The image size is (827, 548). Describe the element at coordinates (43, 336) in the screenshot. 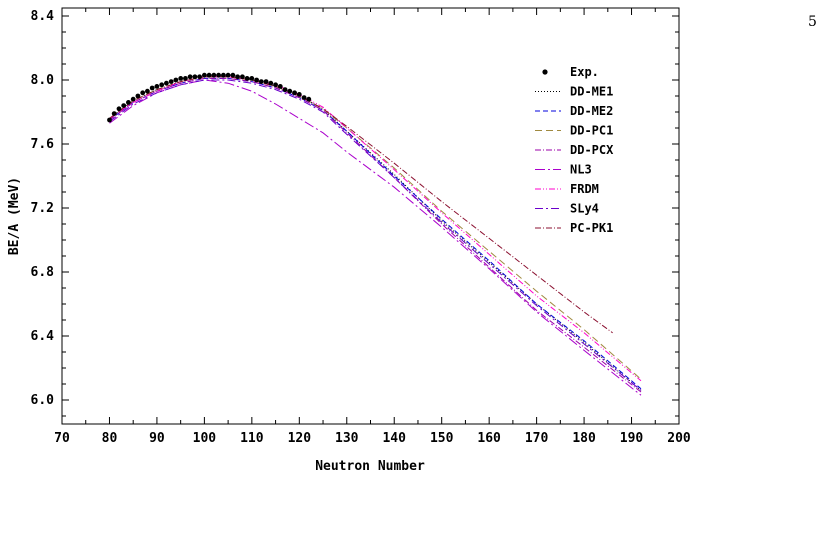

I see `y-tick-label: 6.4` at that location.